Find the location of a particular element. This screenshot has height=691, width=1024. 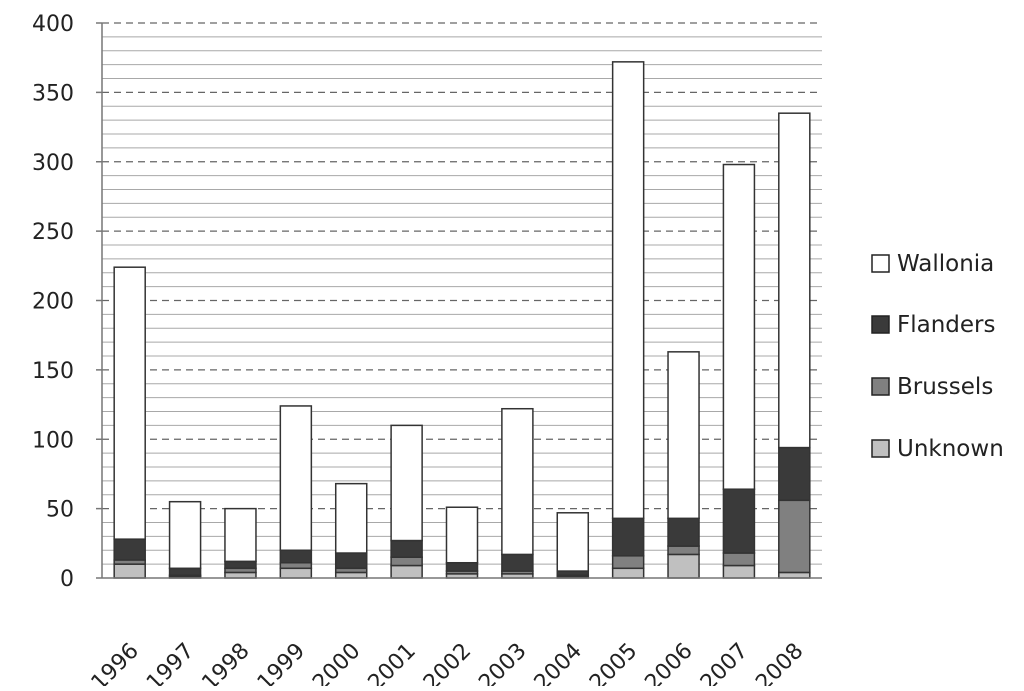

x-category-label: 2001 is located at coordinates (392, 662).